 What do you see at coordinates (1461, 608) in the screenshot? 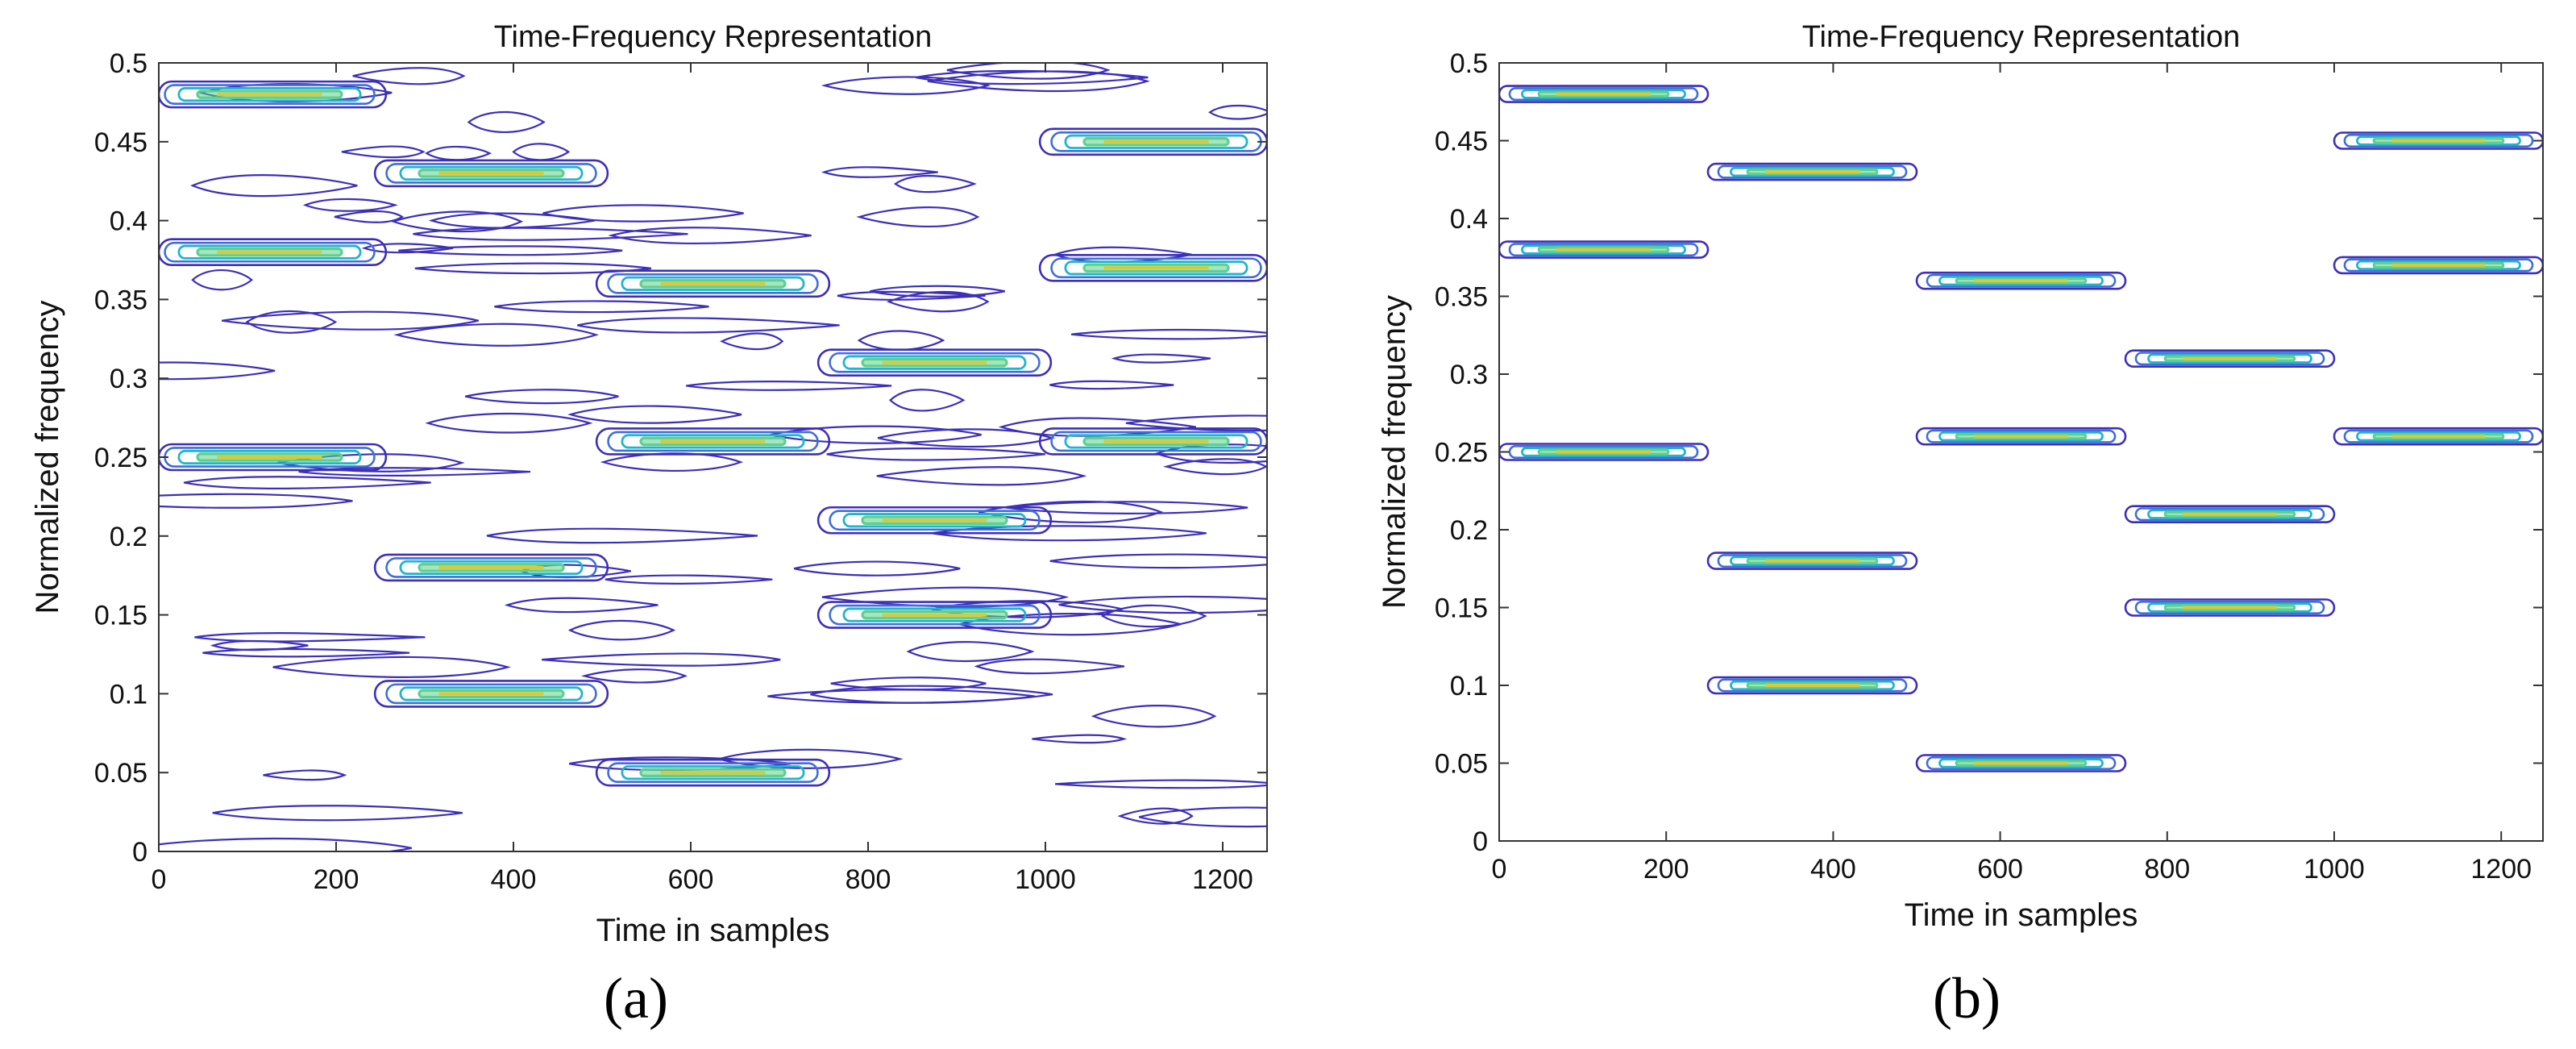
I see `y-tick-label: 0.15` at bounding box center [1461, 608].